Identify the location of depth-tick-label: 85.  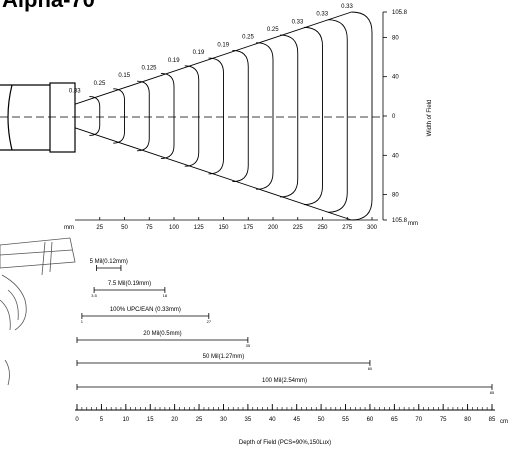
(492, 420).